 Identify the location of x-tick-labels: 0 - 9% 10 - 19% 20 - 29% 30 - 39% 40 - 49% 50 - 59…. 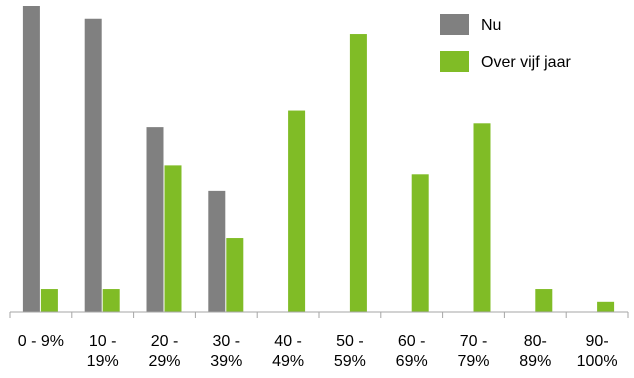
(318, 351).